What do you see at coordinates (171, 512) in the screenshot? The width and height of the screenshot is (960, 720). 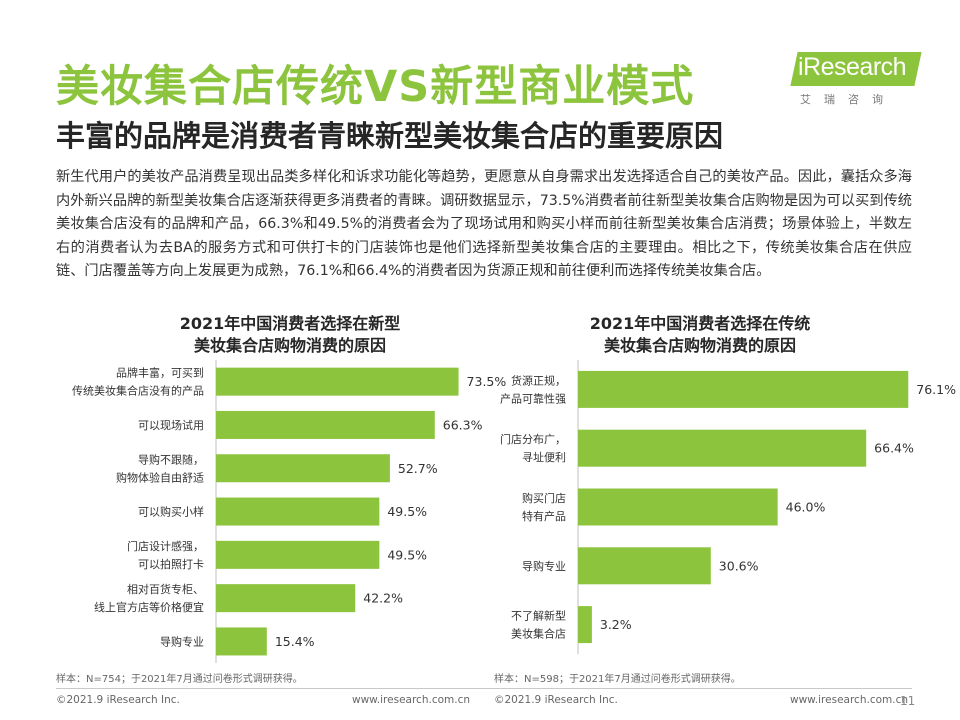 I see `category-label-3-0: 可以购买小样` at bounding box center [171, 512].